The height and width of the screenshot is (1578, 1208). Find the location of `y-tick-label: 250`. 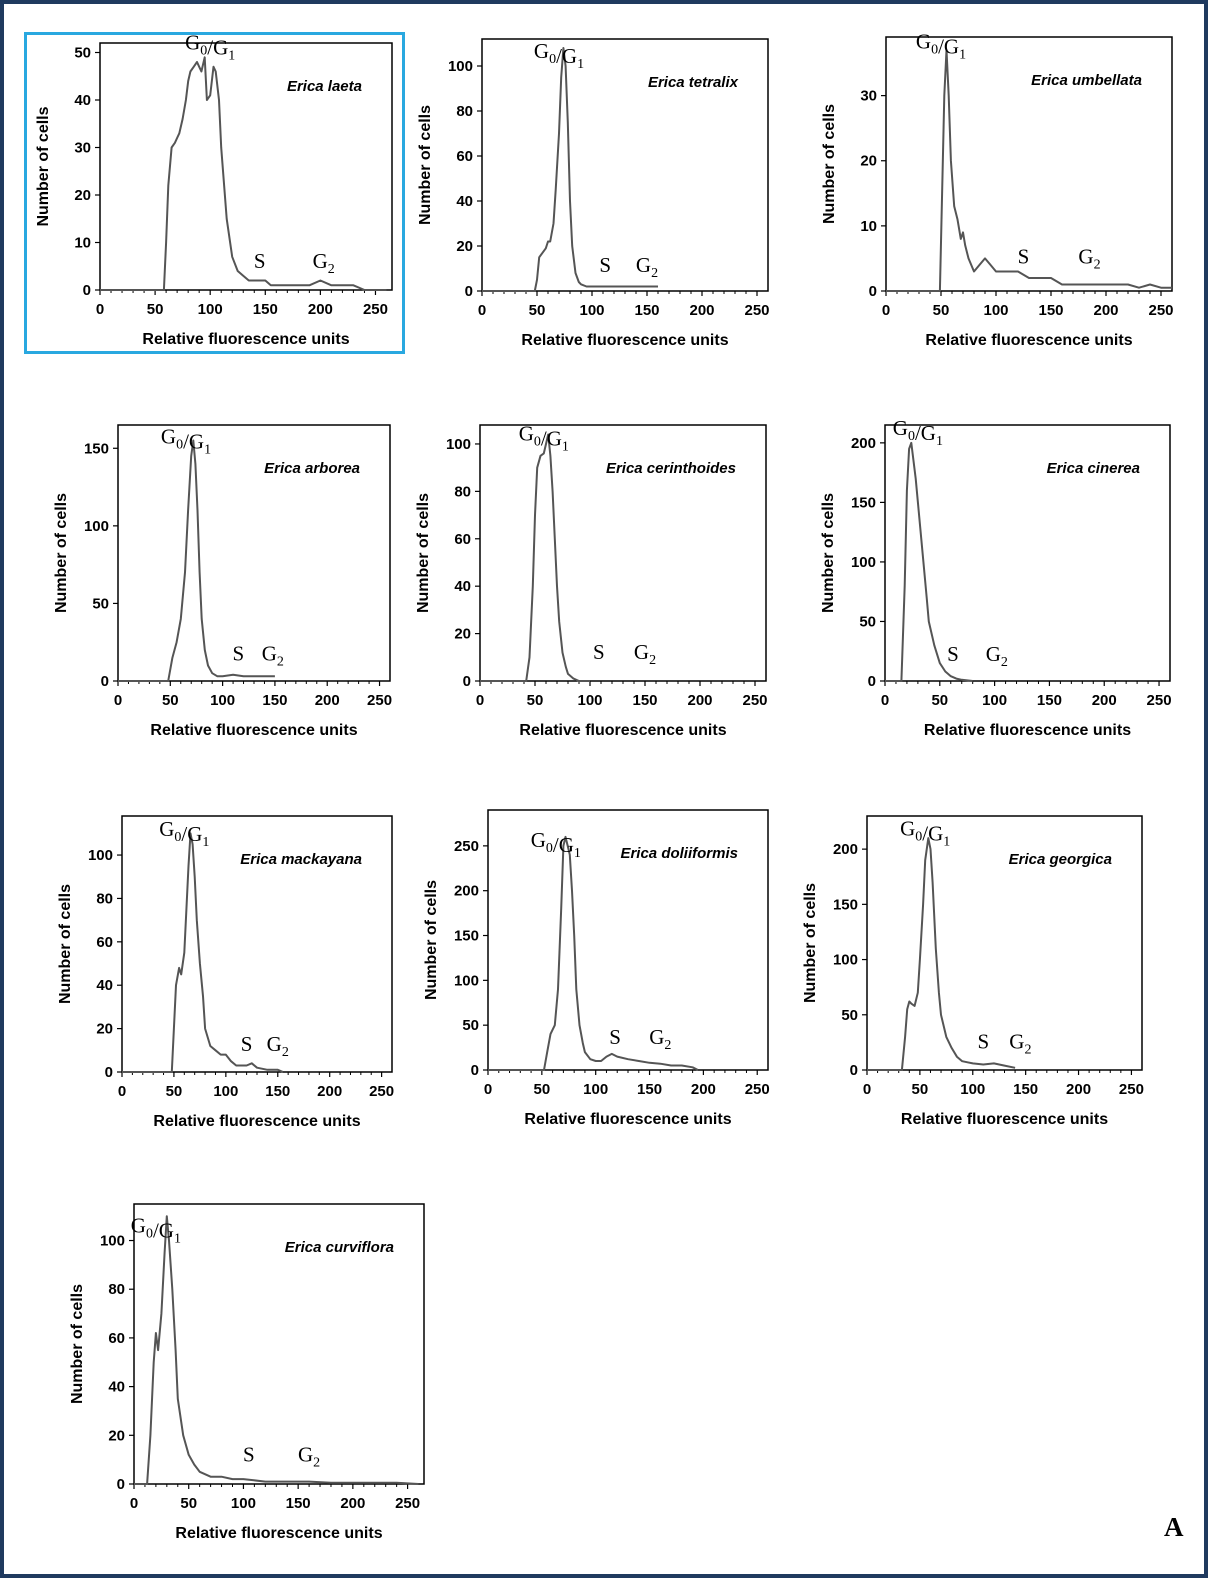

y-tick-label: 250 is located at coordinates (466, 846).